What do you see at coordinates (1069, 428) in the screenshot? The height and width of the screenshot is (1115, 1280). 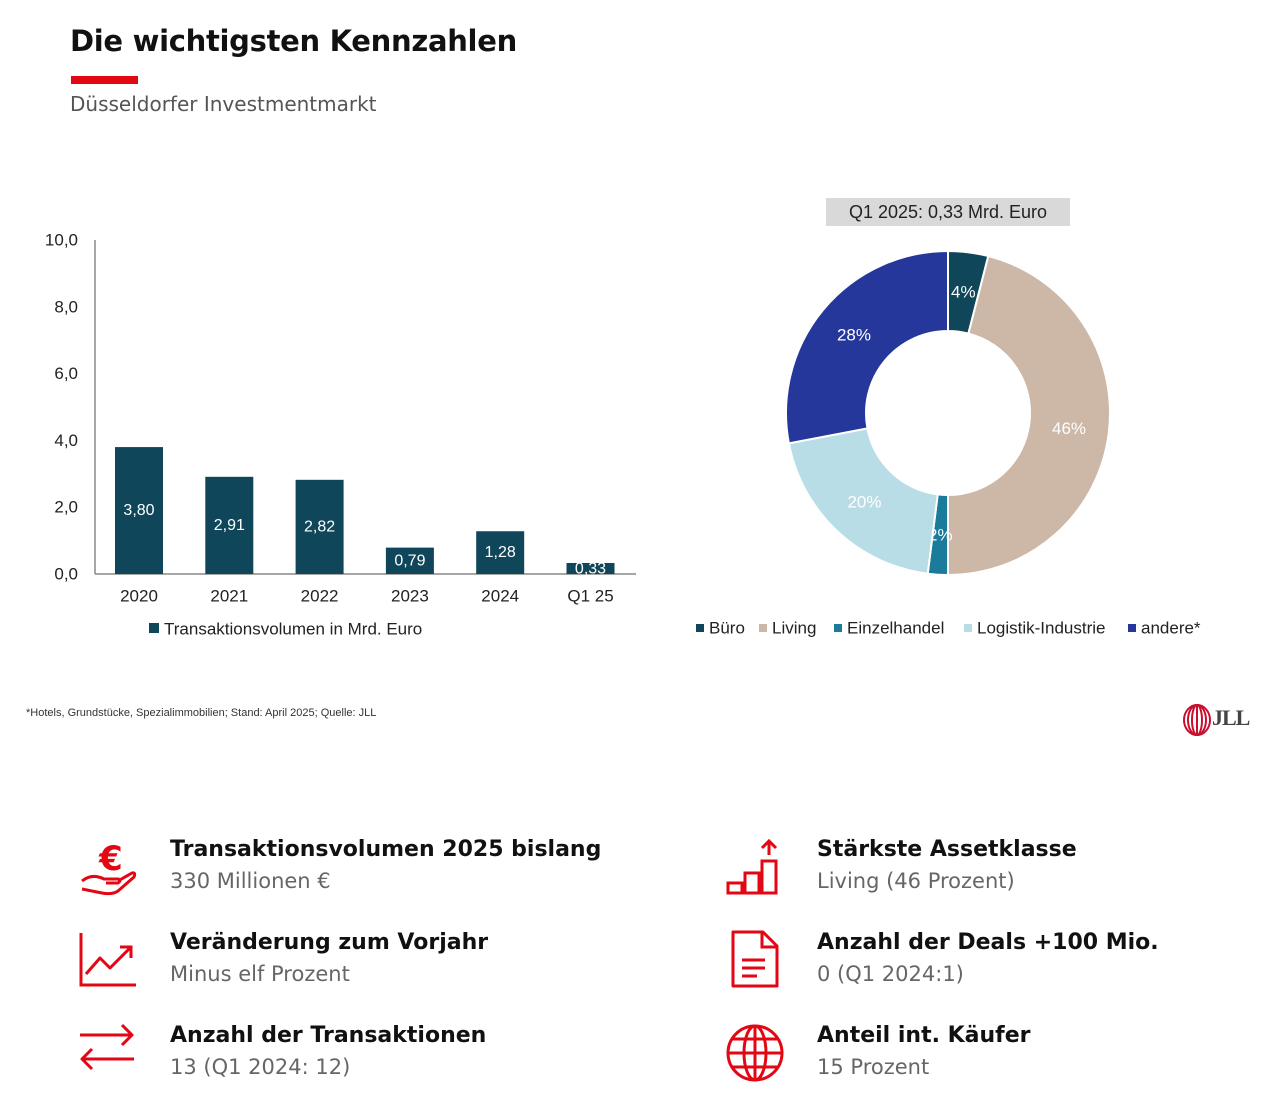 I see `donut-data-label: 46%` at bounding box center [1069, 428].